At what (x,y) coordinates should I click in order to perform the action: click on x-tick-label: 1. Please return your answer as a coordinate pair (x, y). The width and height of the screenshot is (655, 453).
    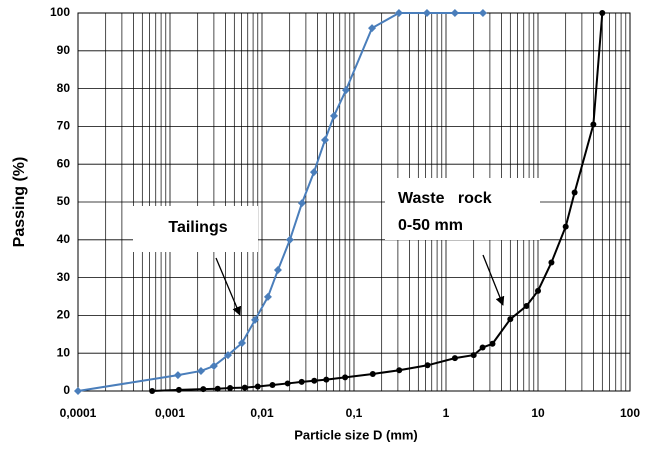
    Looking at the image, I should click on (446, 413).